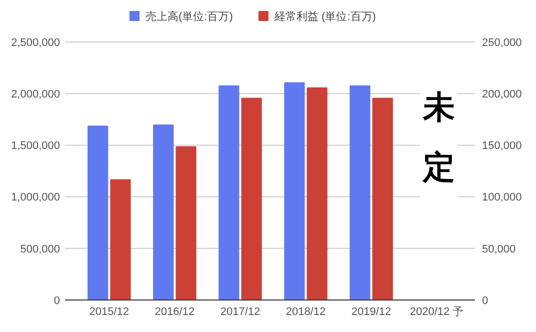 The height and width of the screenshot is (332, 536). What do you see at coordinates (35, 42) in the screenshot?
I see `y-tick-label: 2,500,000` at bounding box center [35, 42].